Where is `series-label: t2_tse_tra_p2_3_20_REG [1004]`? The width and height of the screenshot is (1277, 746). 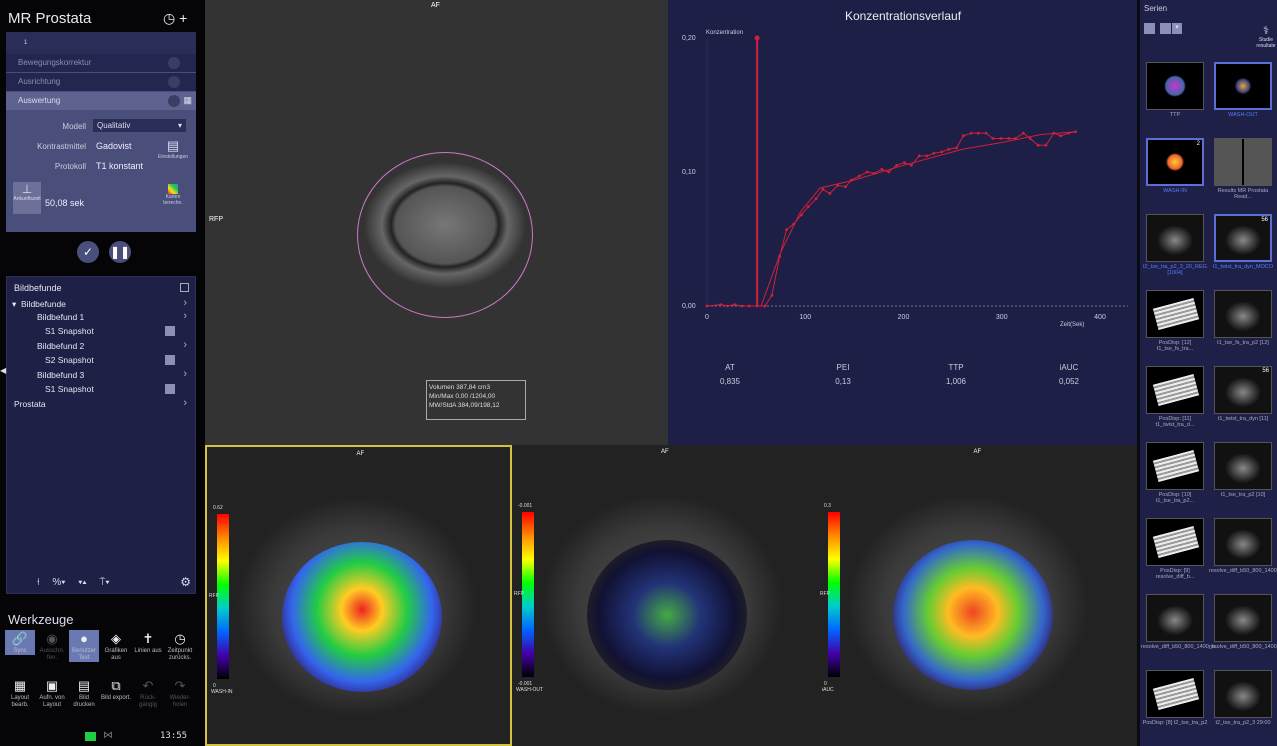 series-label: t2_tse_tra_p2_3_20_REG [1004] is located at coordinates (1175, 270).